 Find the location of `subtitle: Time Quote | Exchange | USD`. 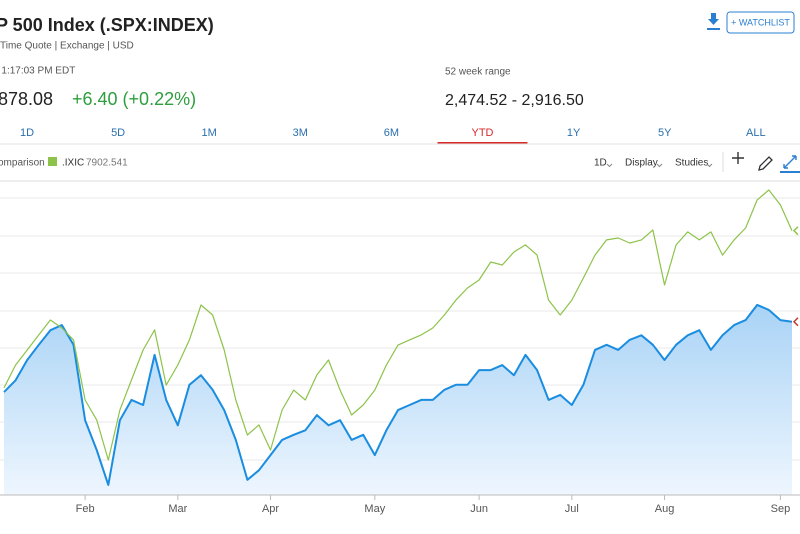

subtitle: Time Quote | Exchange | USD is located at coordinates (67, 46).